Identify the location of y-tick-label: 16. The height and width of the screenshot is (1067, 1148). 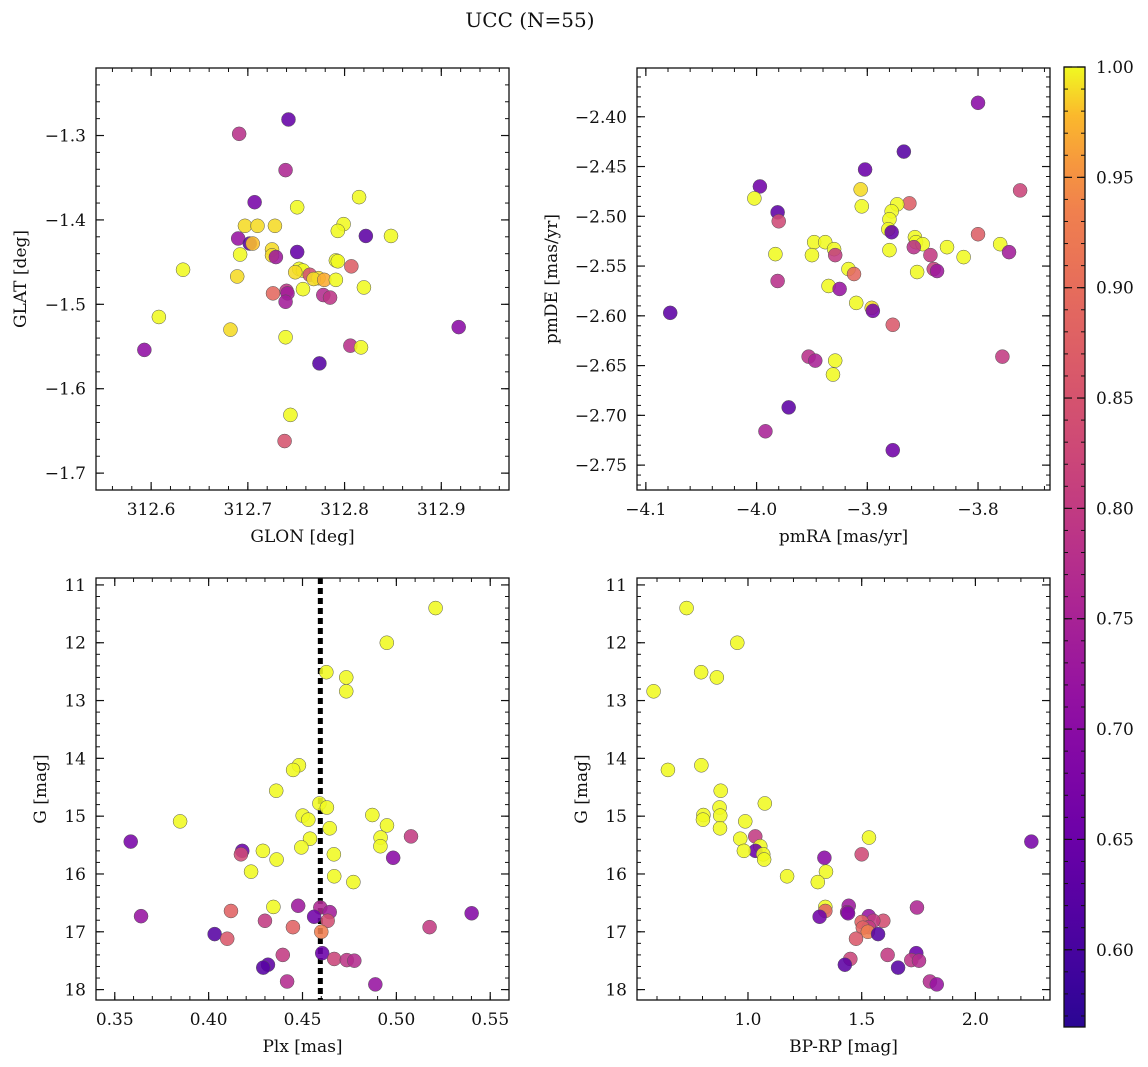
(616, 875).